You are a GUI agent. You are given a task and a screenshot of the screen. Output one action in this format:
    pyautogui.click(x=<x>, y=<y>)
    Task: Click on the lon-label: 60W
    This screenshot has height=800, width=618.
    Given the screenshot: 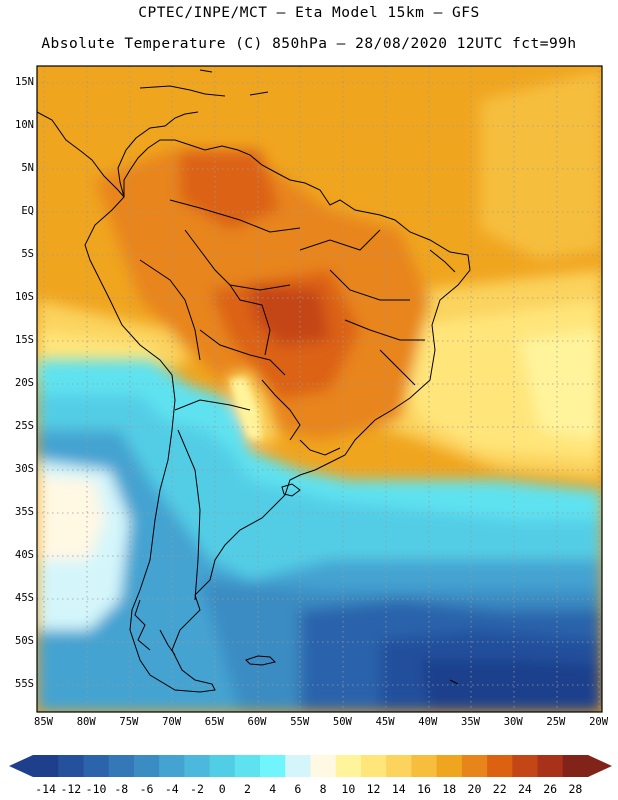 What is the action you would take?
    pyautogui.click(x=257, y=722)
    